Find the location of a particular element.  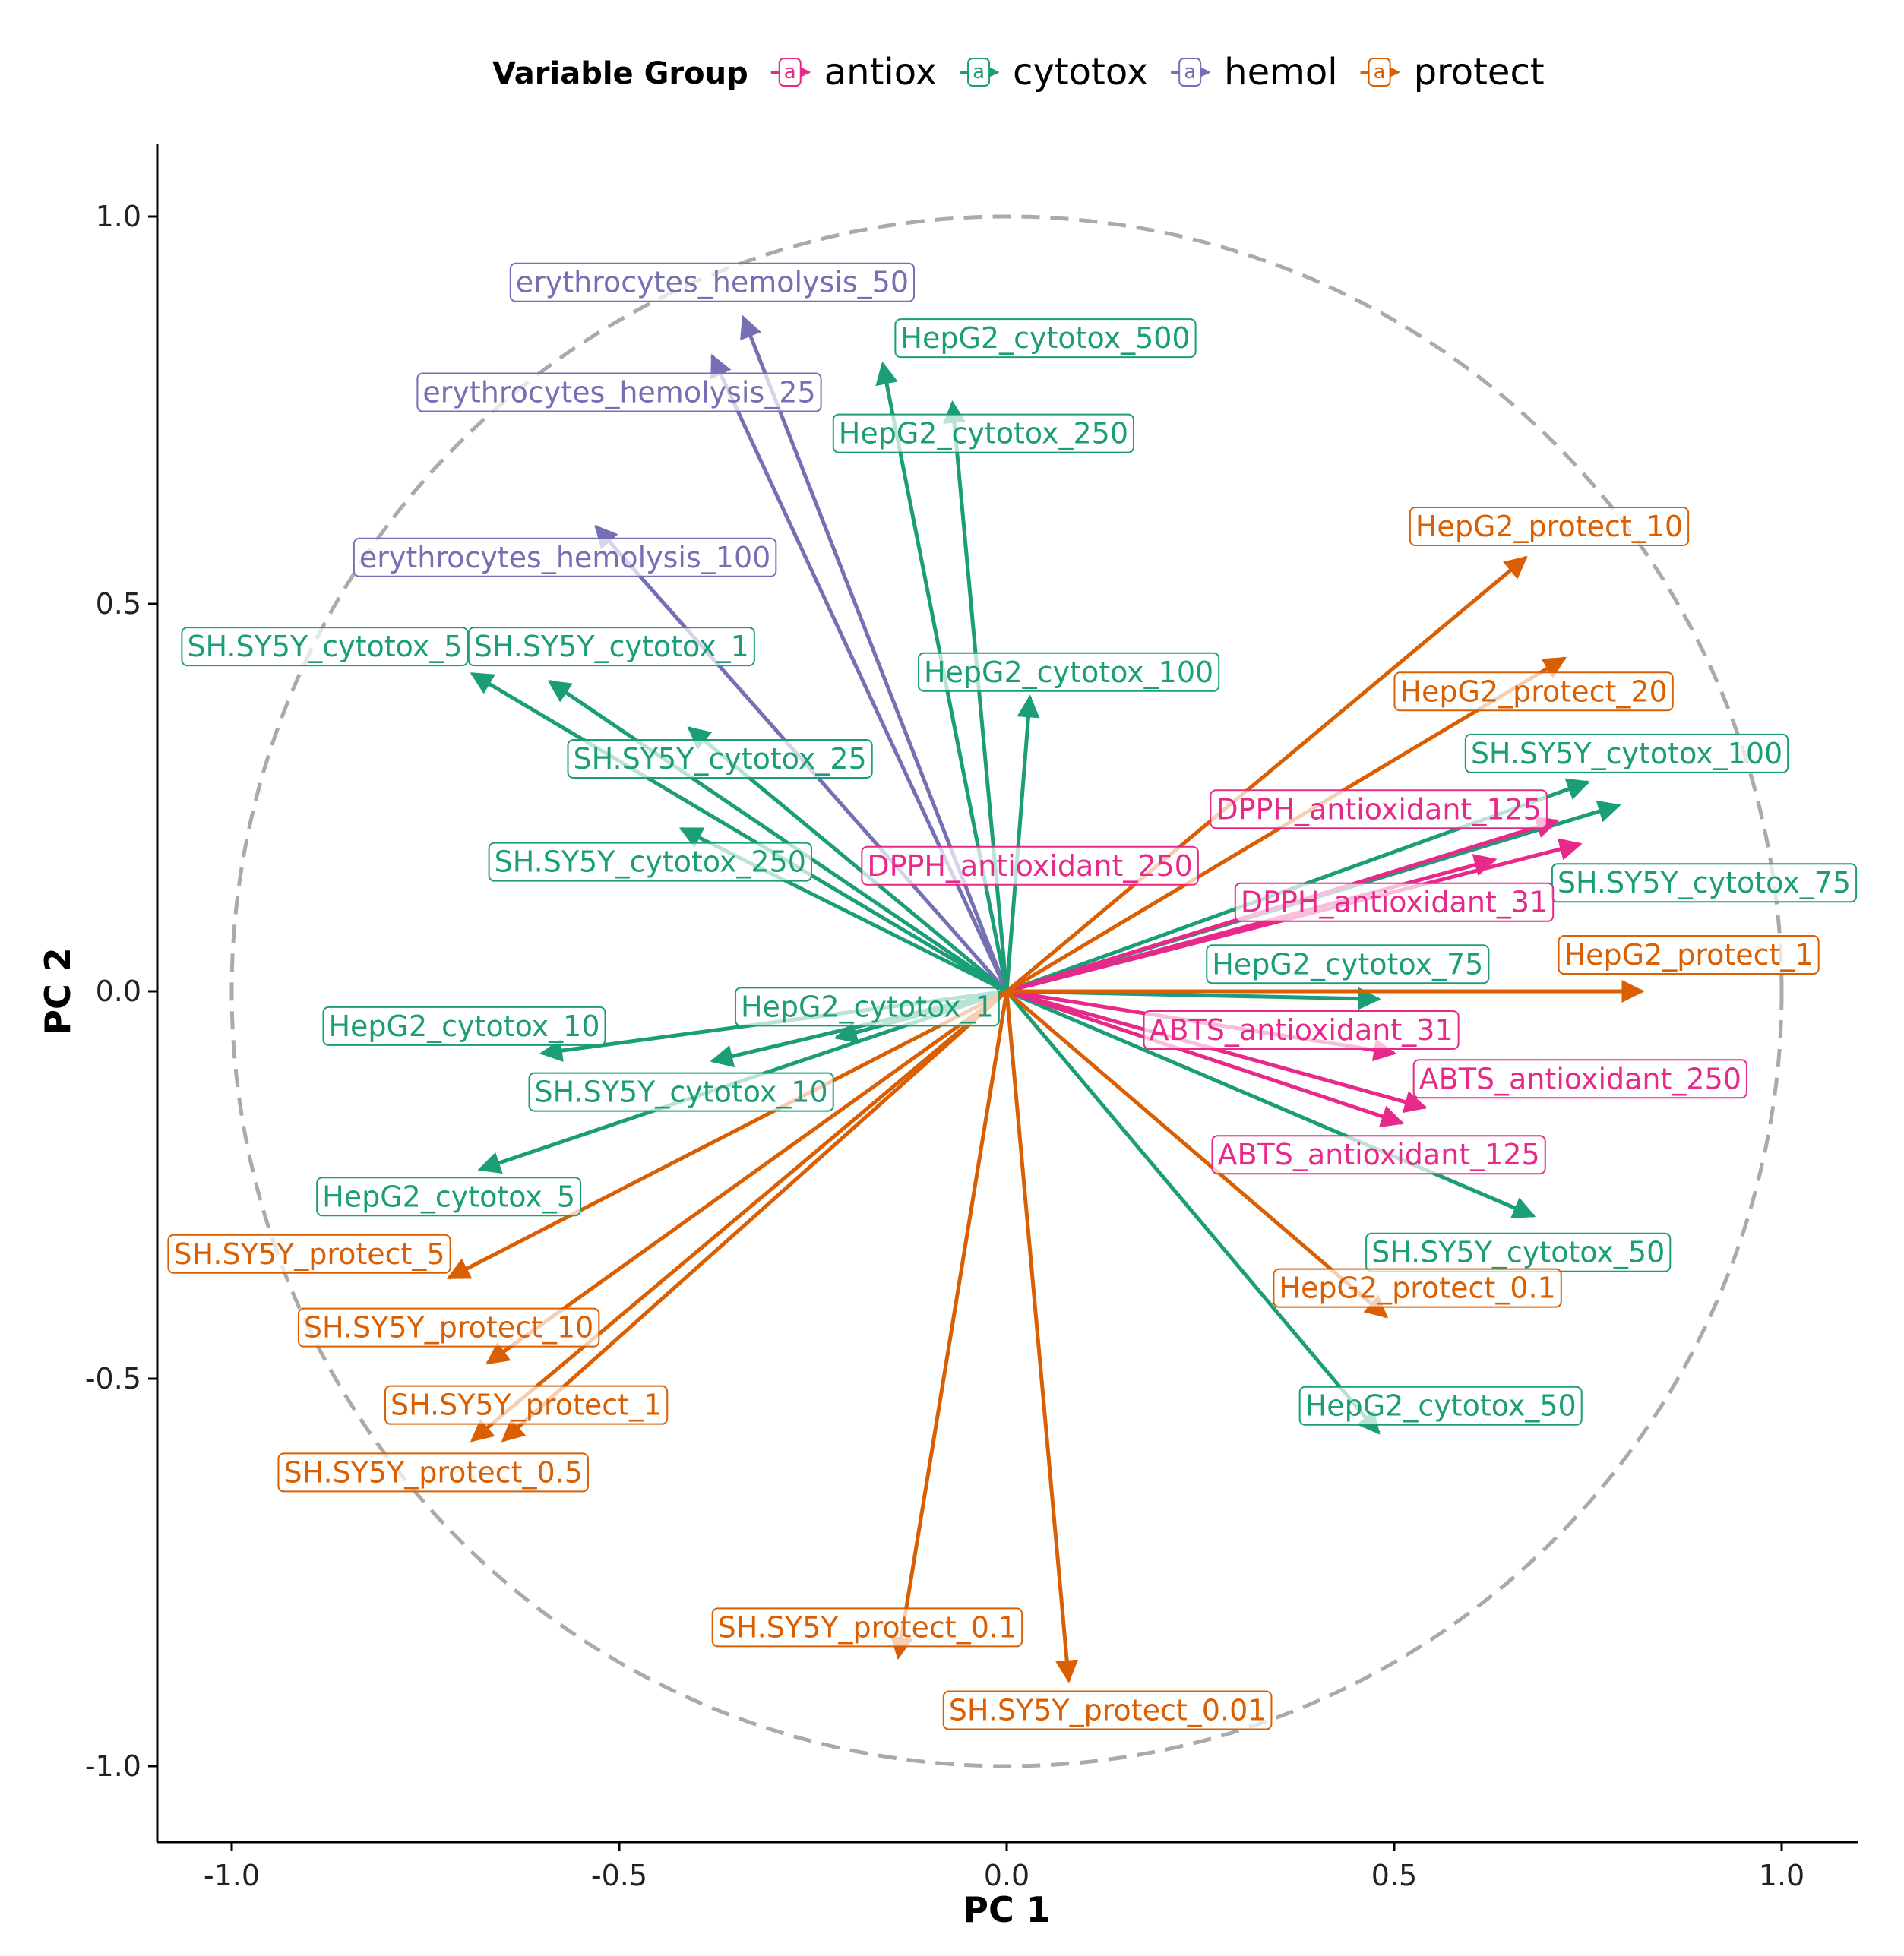

label-text: HepG2_protect_0.1 is located at coordinates (1417, 1288).